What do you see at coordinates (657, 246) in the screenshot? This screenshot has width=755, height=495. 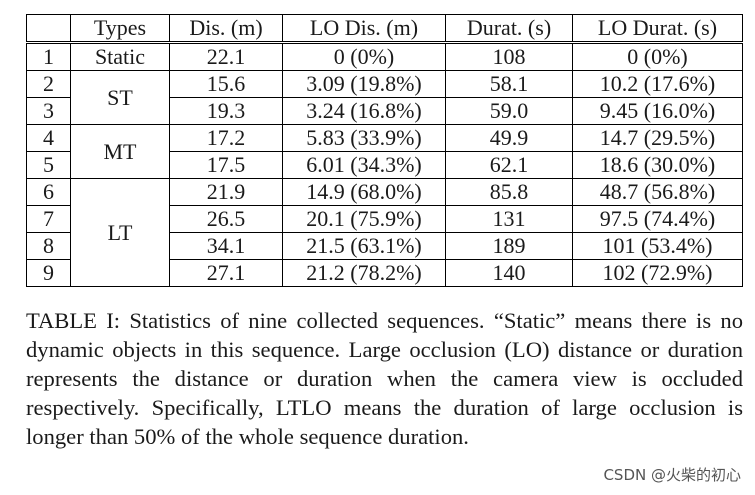 I see `row-lo-duration: 101 (53.4%)` at bounding box center [657, 246].